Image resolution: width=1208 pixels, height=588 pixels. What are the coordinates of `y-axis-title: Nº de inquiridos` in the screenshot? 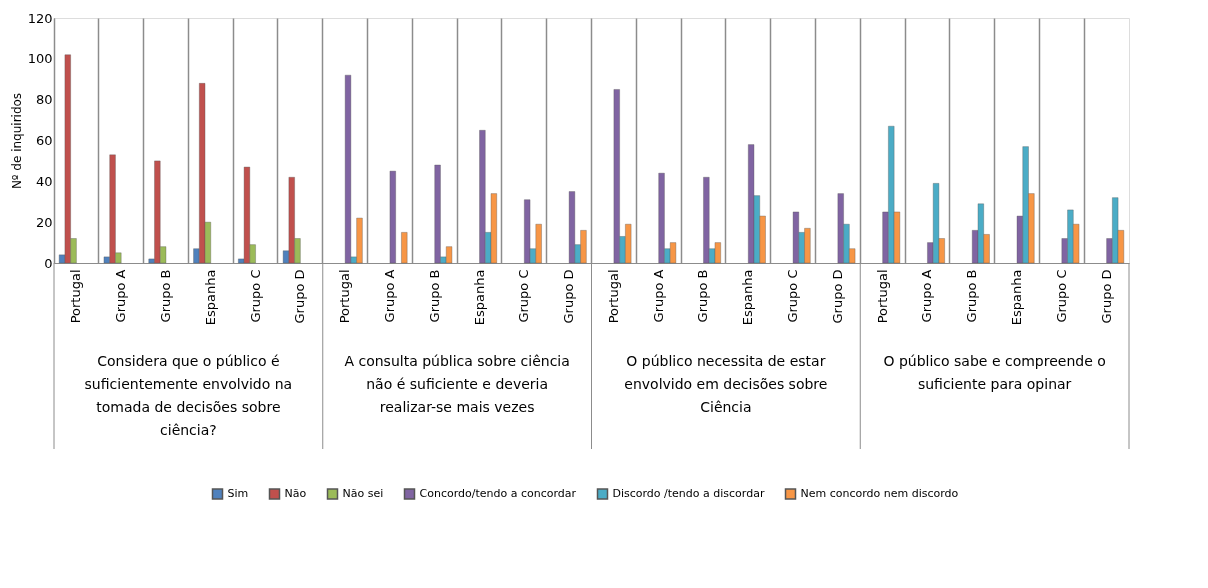 It's located at (16, 141).